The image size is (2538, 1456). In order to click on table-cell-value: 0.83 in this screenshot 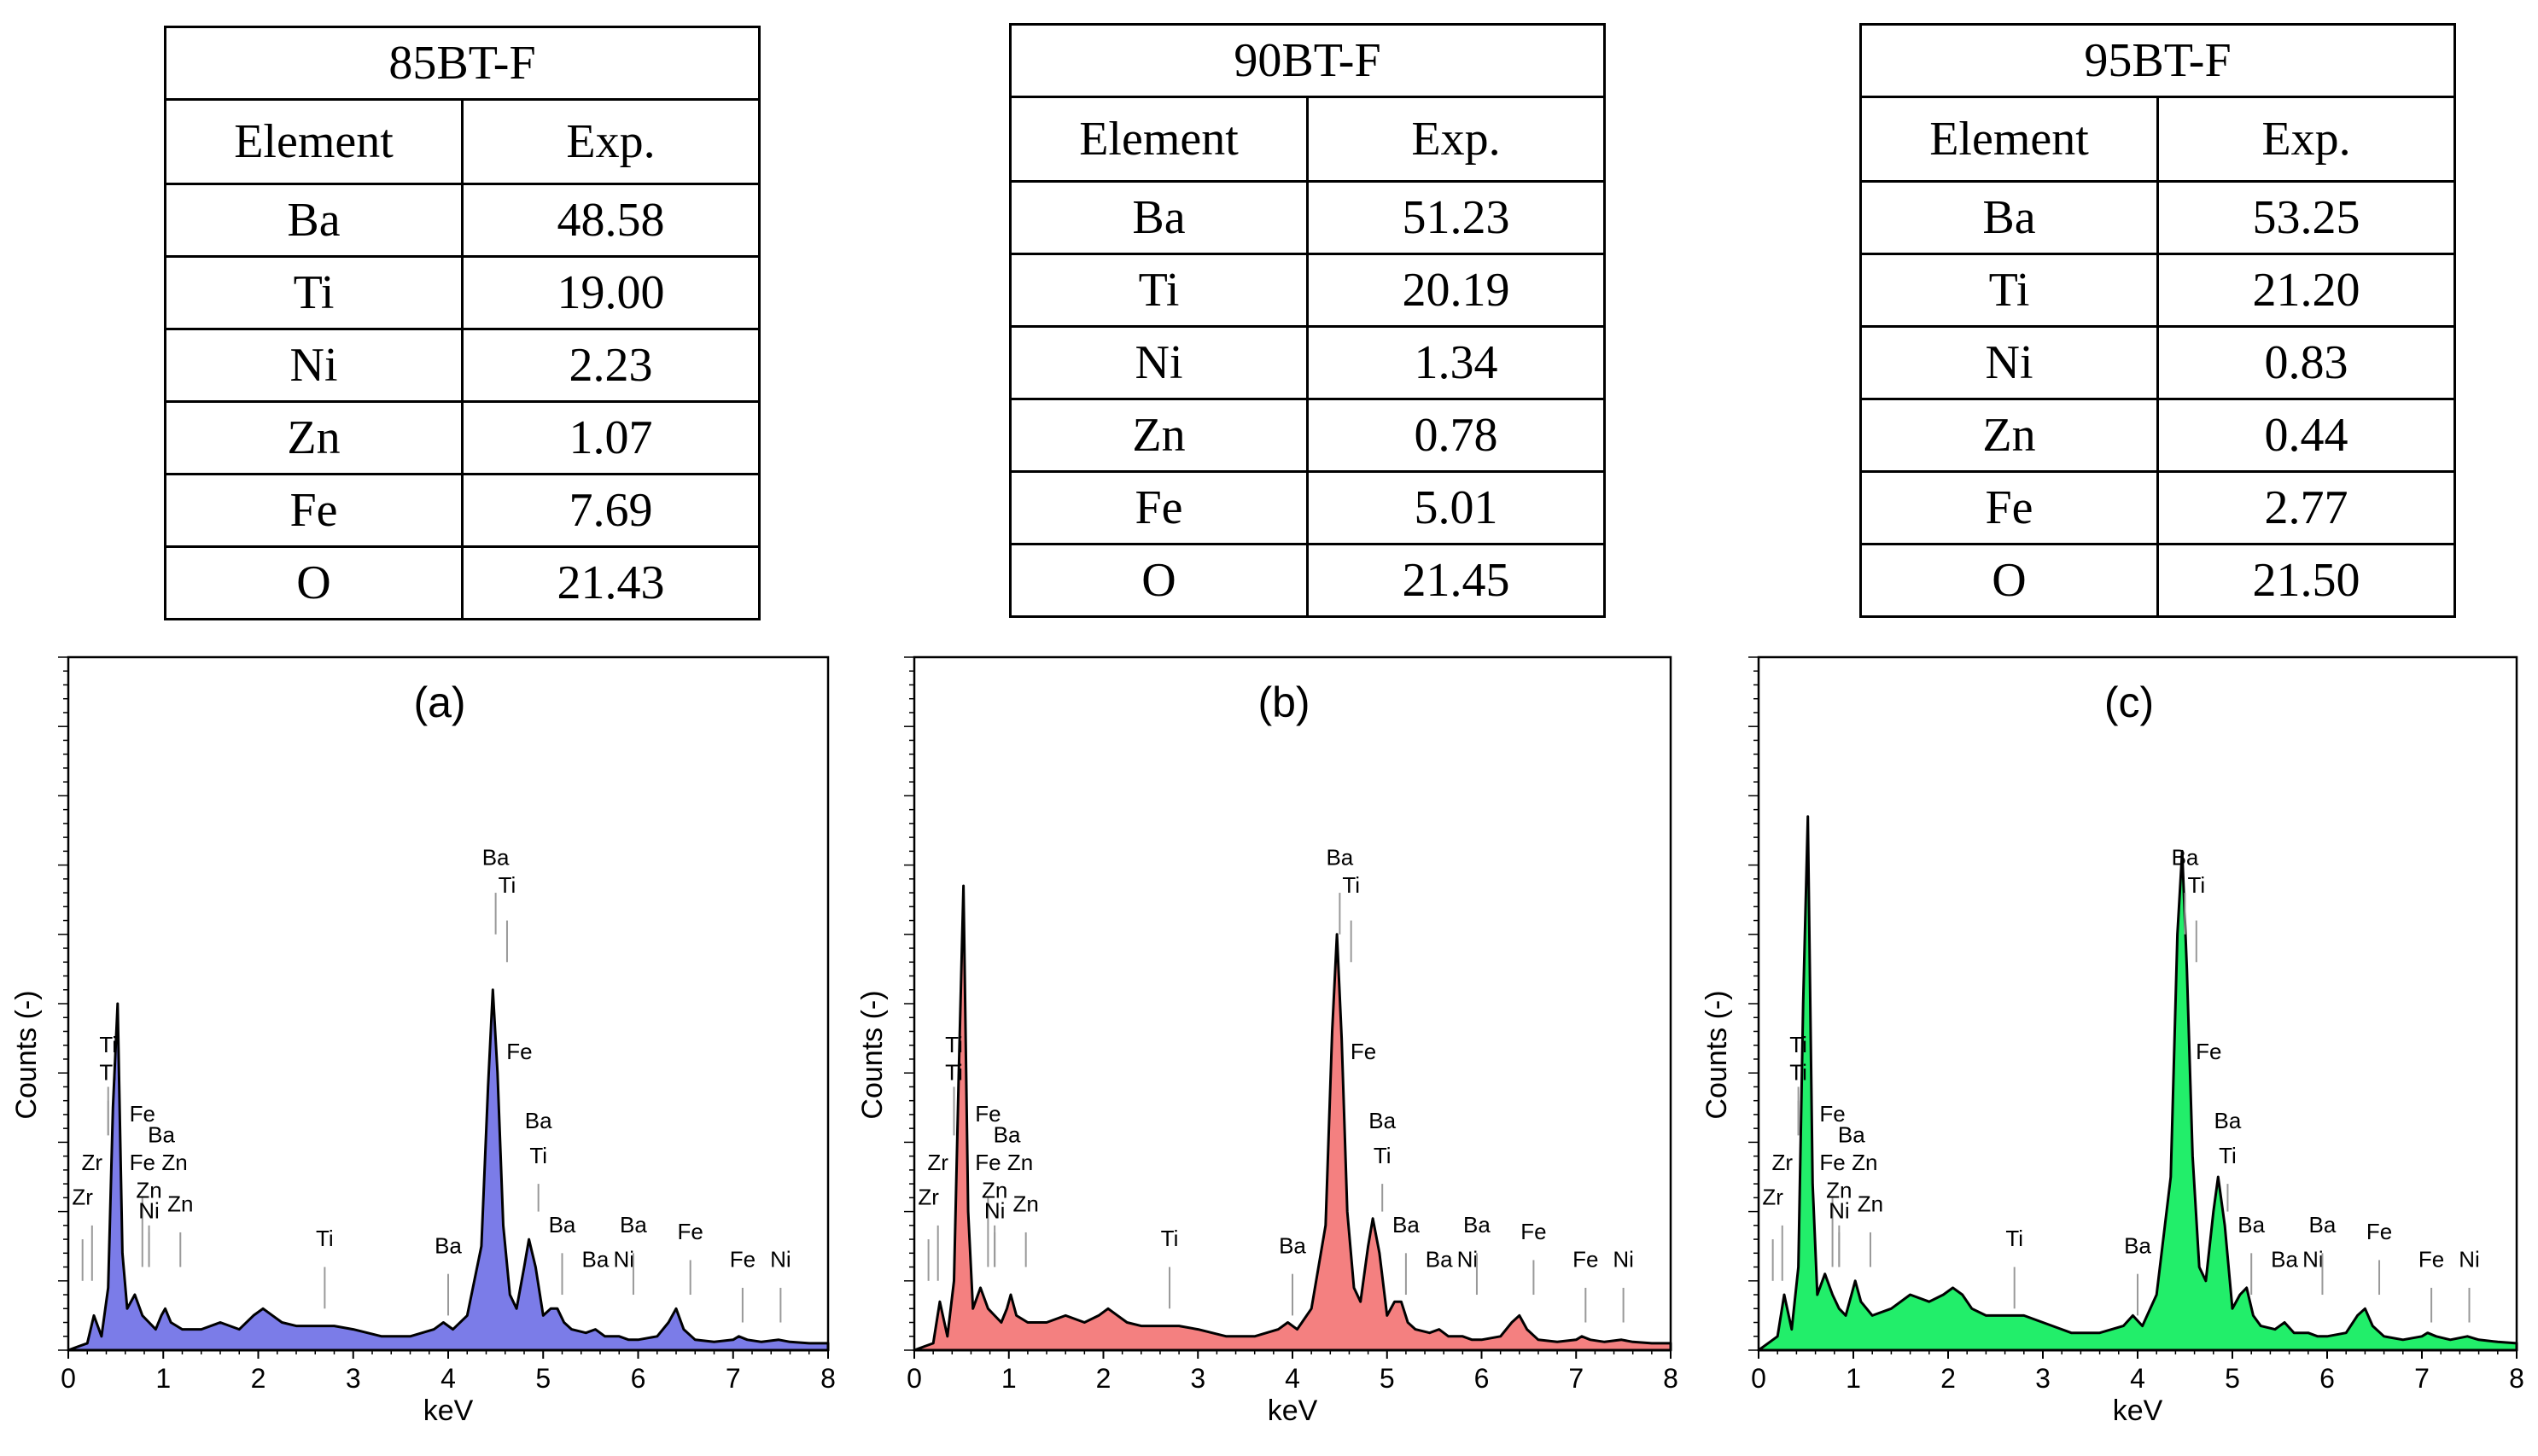, I will do `click(2306, 362)`.